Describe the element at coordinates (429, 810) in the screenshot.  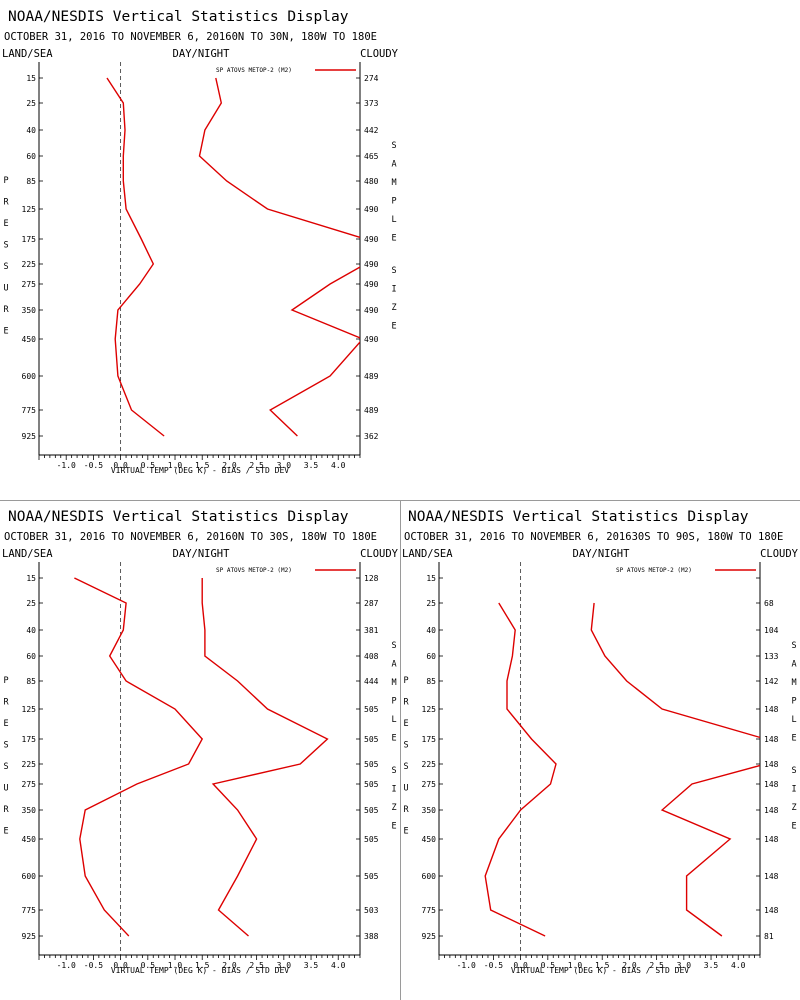
I see `pressure-label: 350` at that location.